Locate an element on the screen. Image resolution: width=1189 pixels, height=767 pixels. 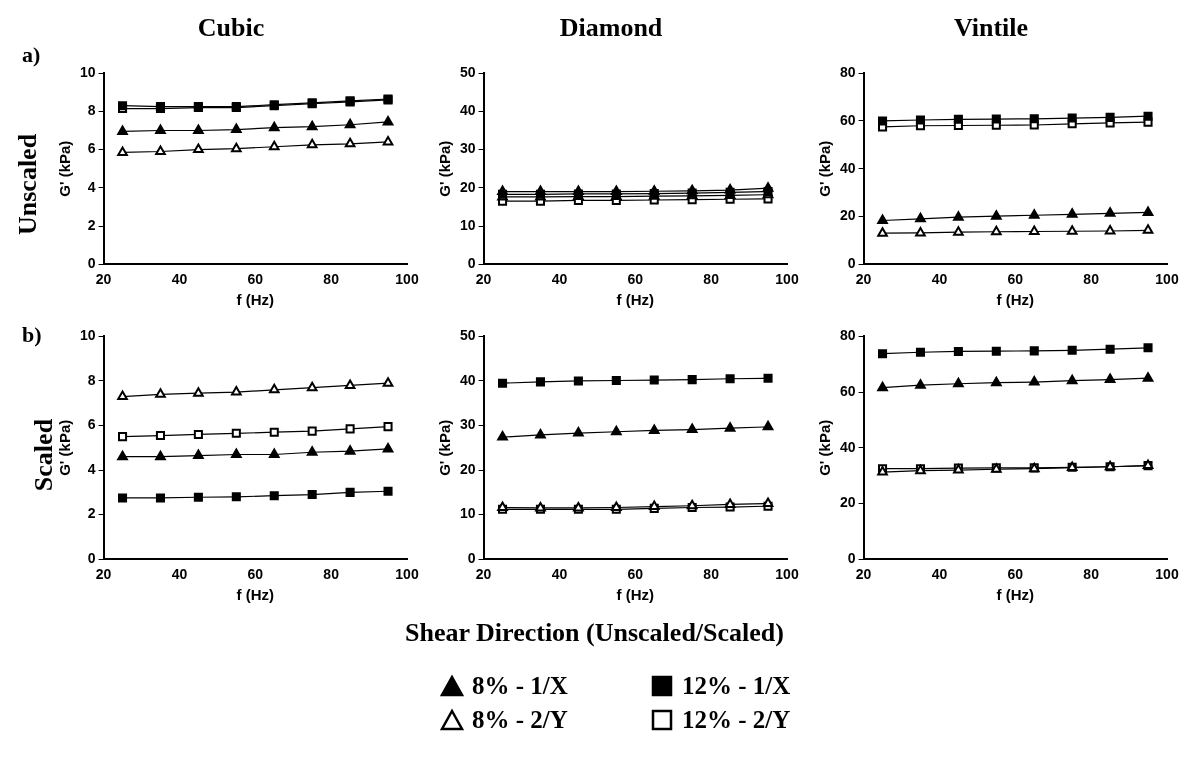
legend-label: 8% - 1/X is located at coordinates (520, 686).